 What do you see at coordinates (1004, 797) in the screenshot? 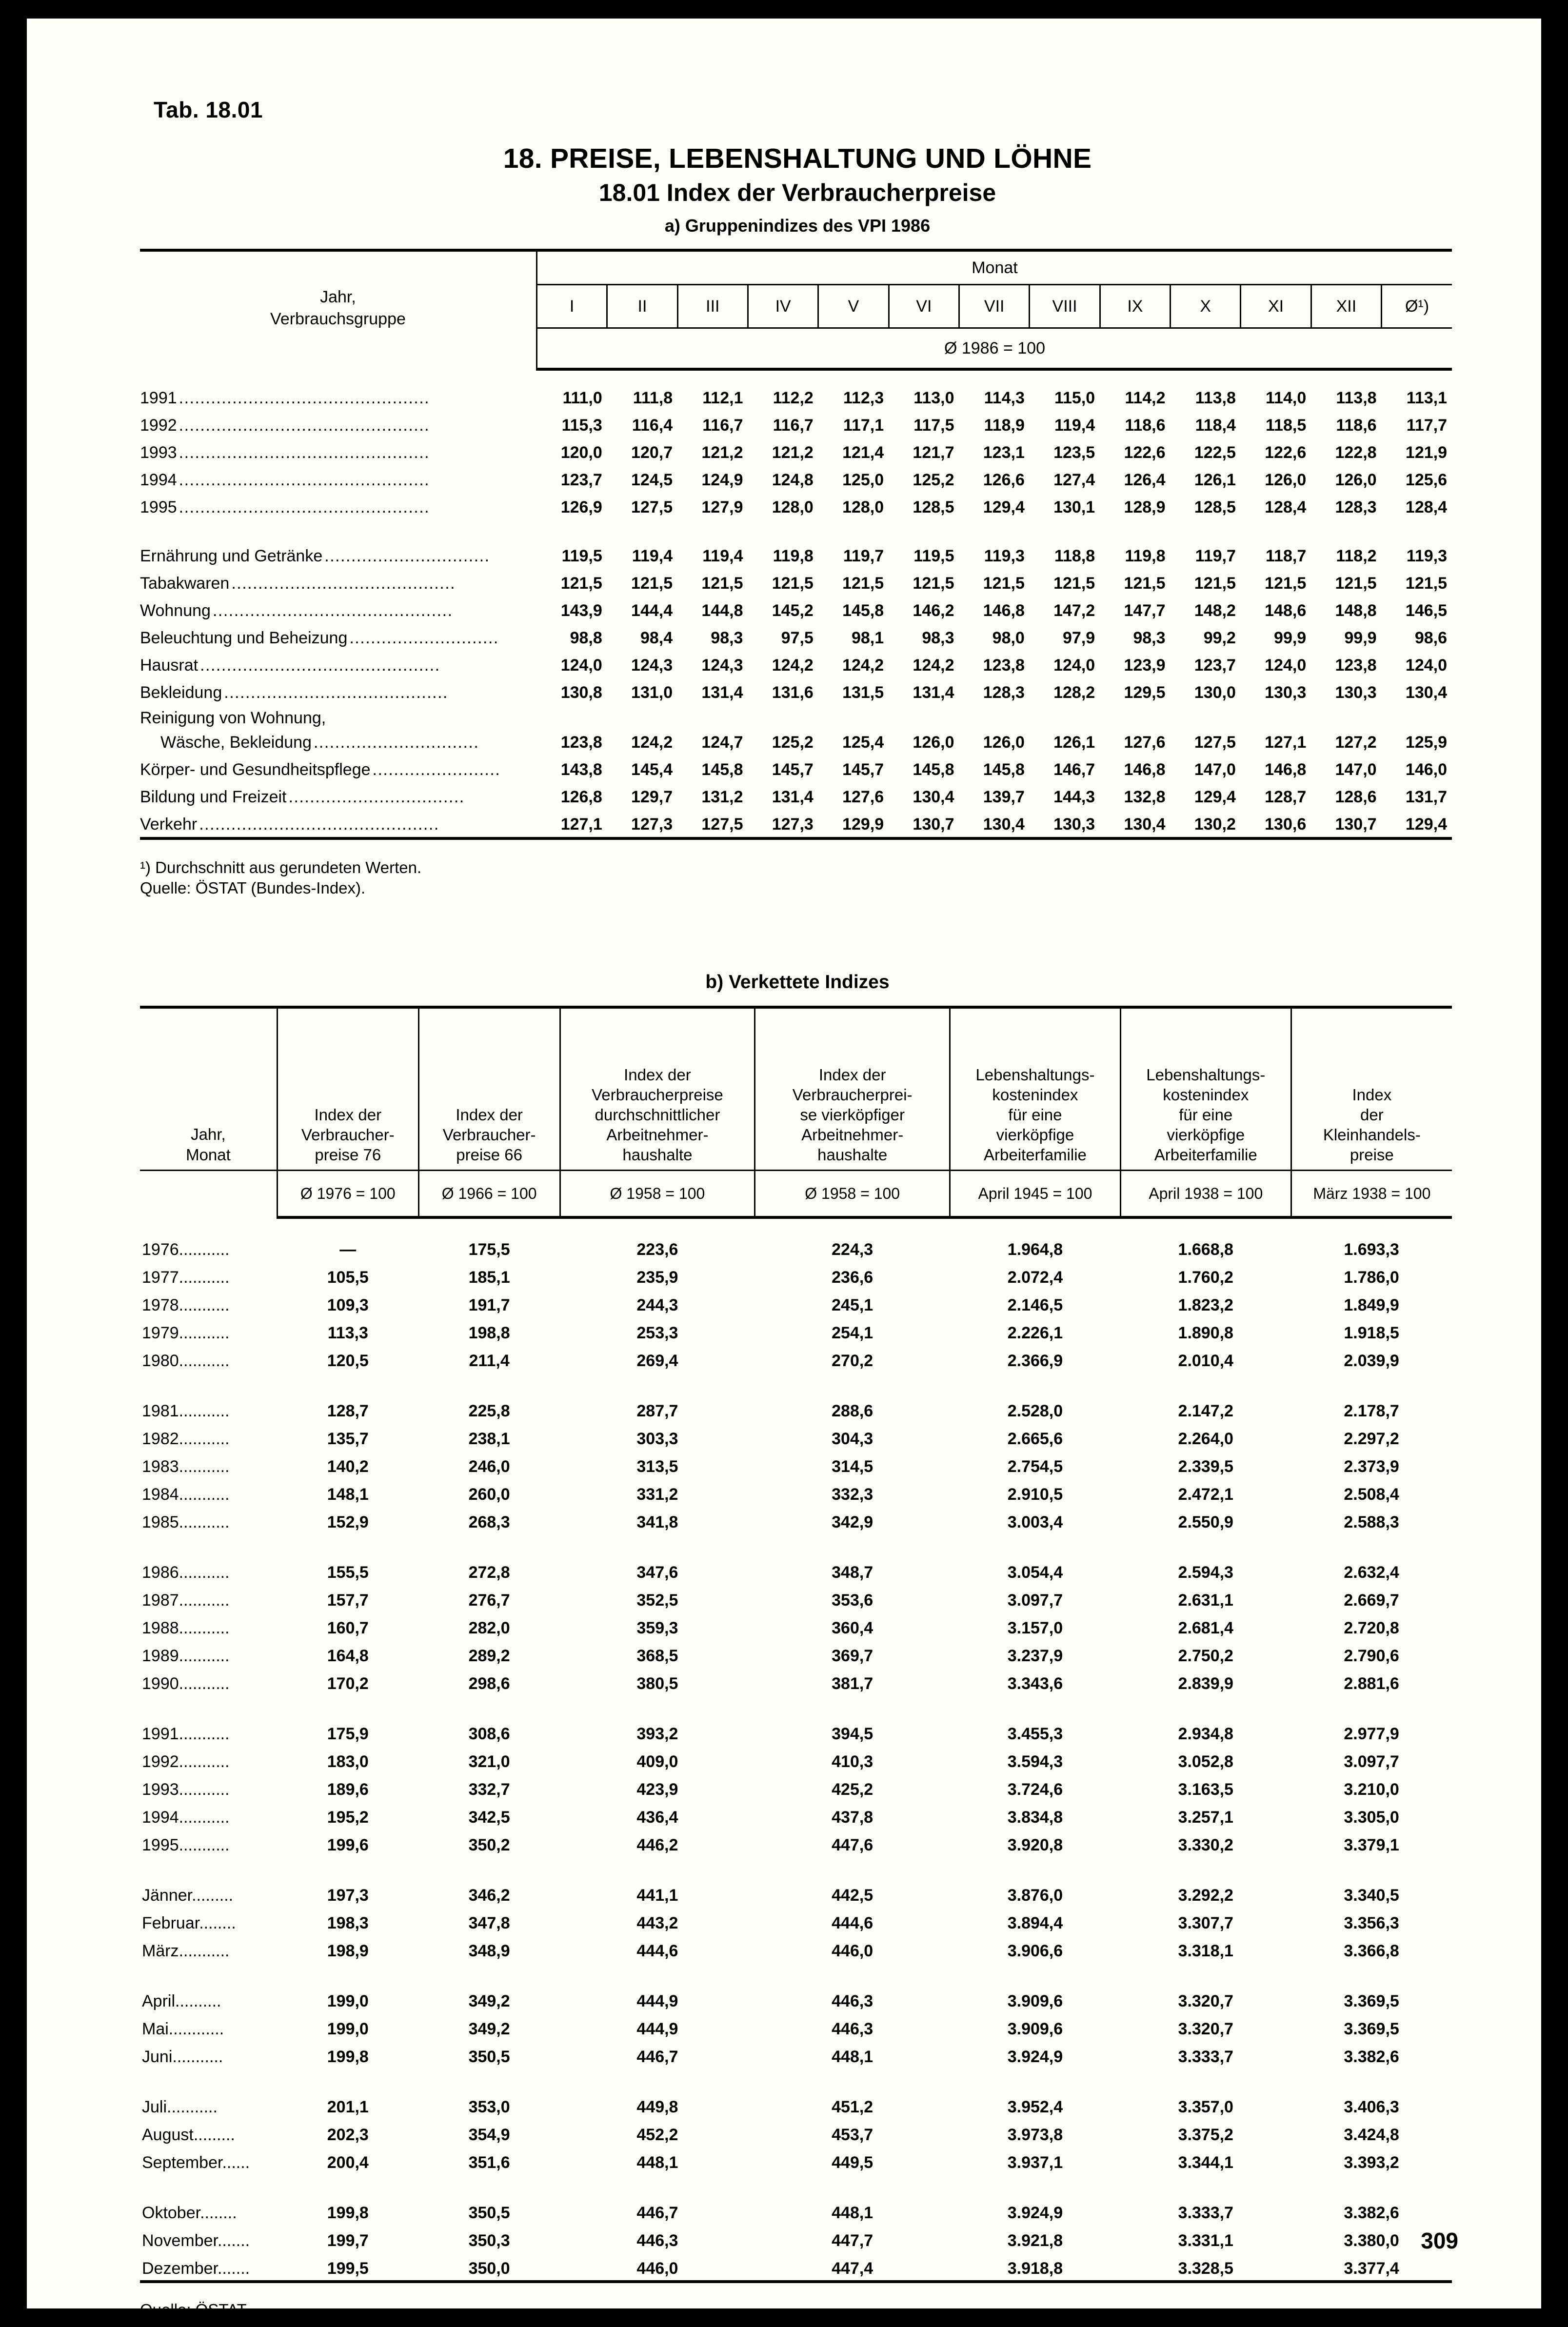
I see `table-cell: 139,7` at bounding box center [1004, 797].